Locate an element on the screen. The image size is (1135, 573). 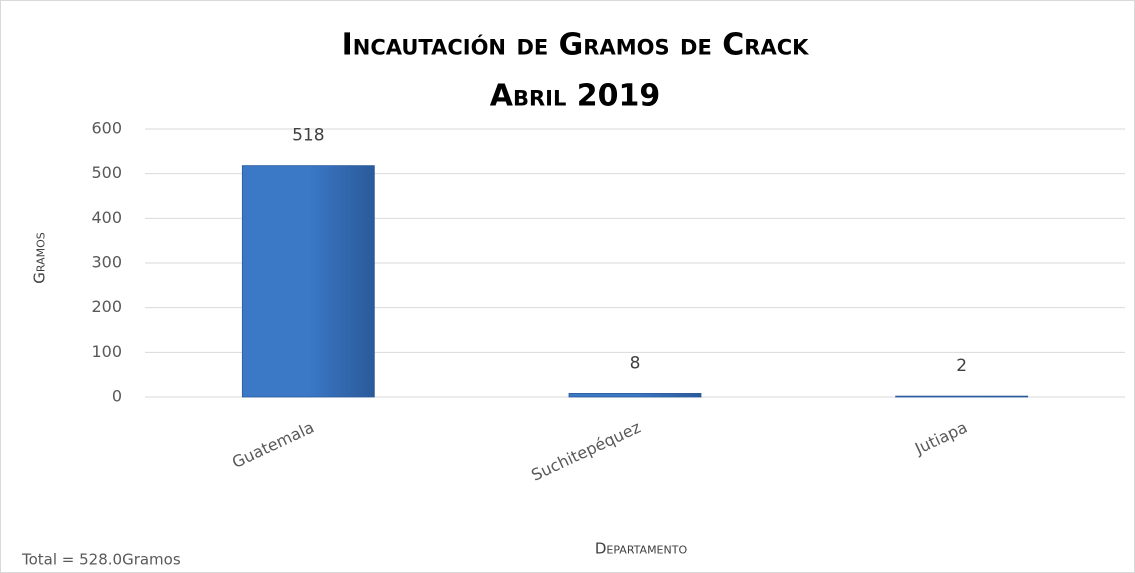
y-tick-label: 200 is located at coordinates (106, 306).